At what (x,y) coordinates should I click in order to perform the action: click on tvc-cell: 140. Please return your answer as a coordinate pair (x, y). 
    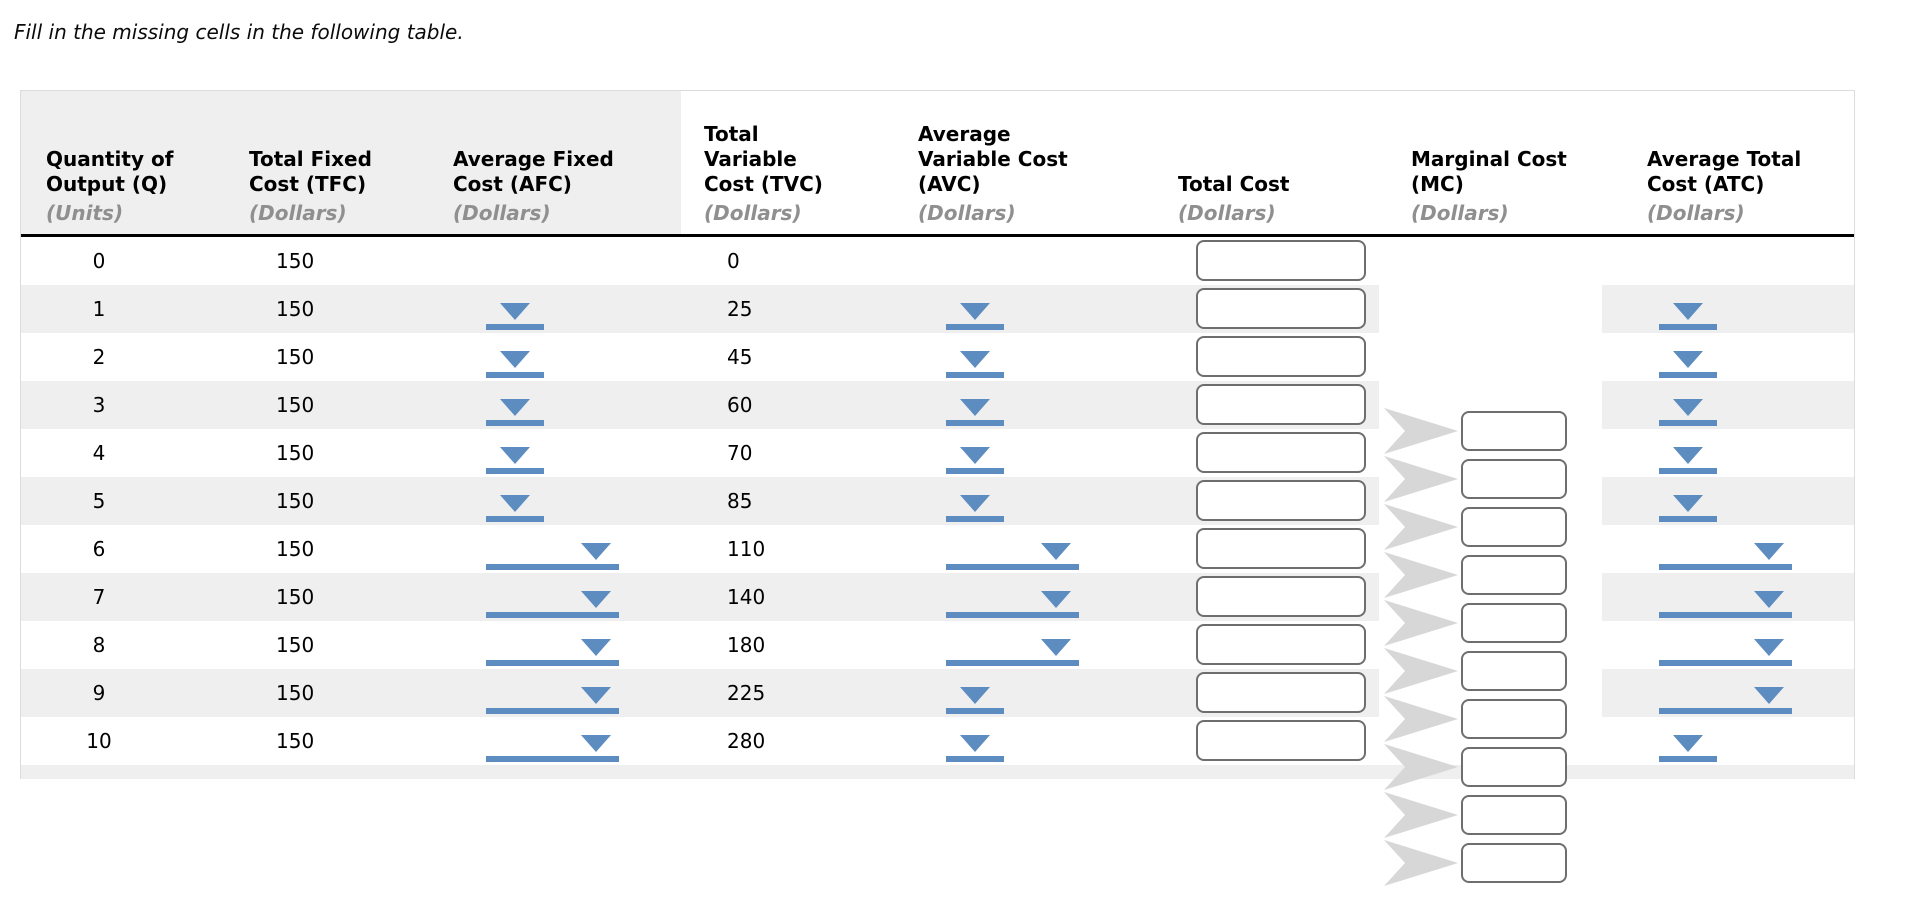
    Looking at the image, I should click on (746, 597).